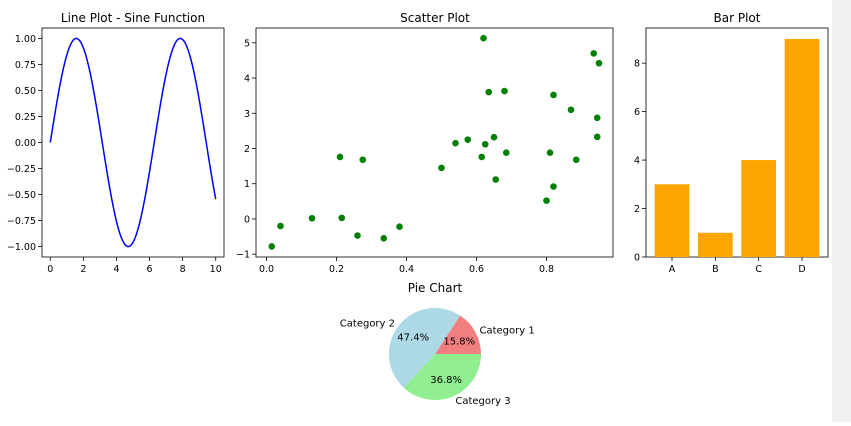 This screenshot has width=851, height=426. What do you see at coordinates (459, 341) in the screenshot?
I see `pie-percent-label: 15.8%` at bounding box center [459, 341].